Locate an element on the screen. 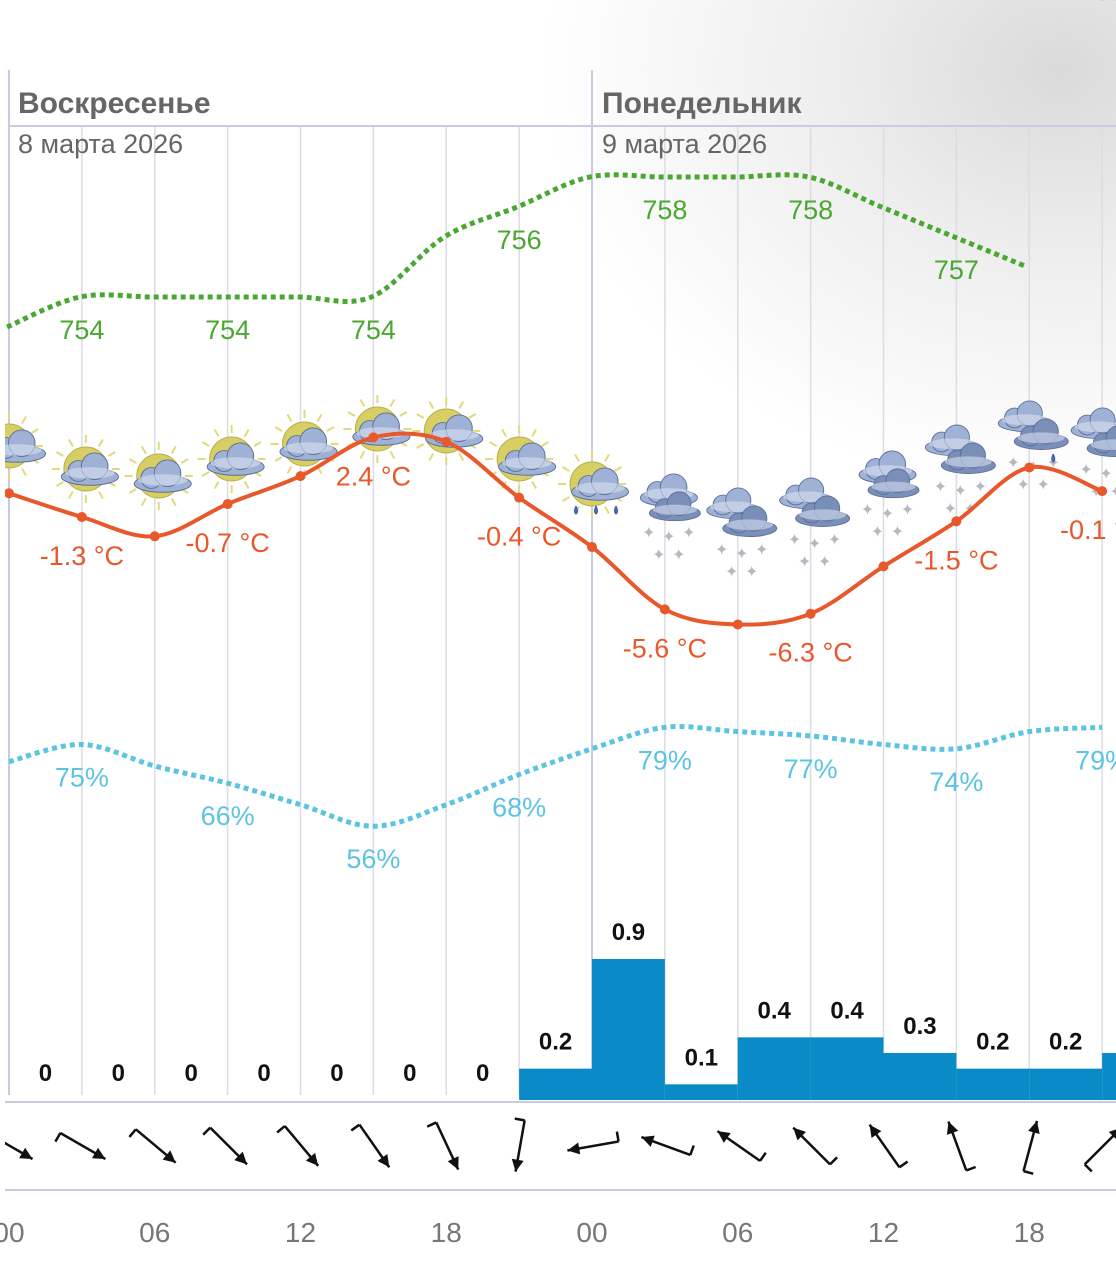 The height and width of the screenshot is (1280, 1116). cloudy-sun-light-rain-icon is located at coordinates (593, 484).